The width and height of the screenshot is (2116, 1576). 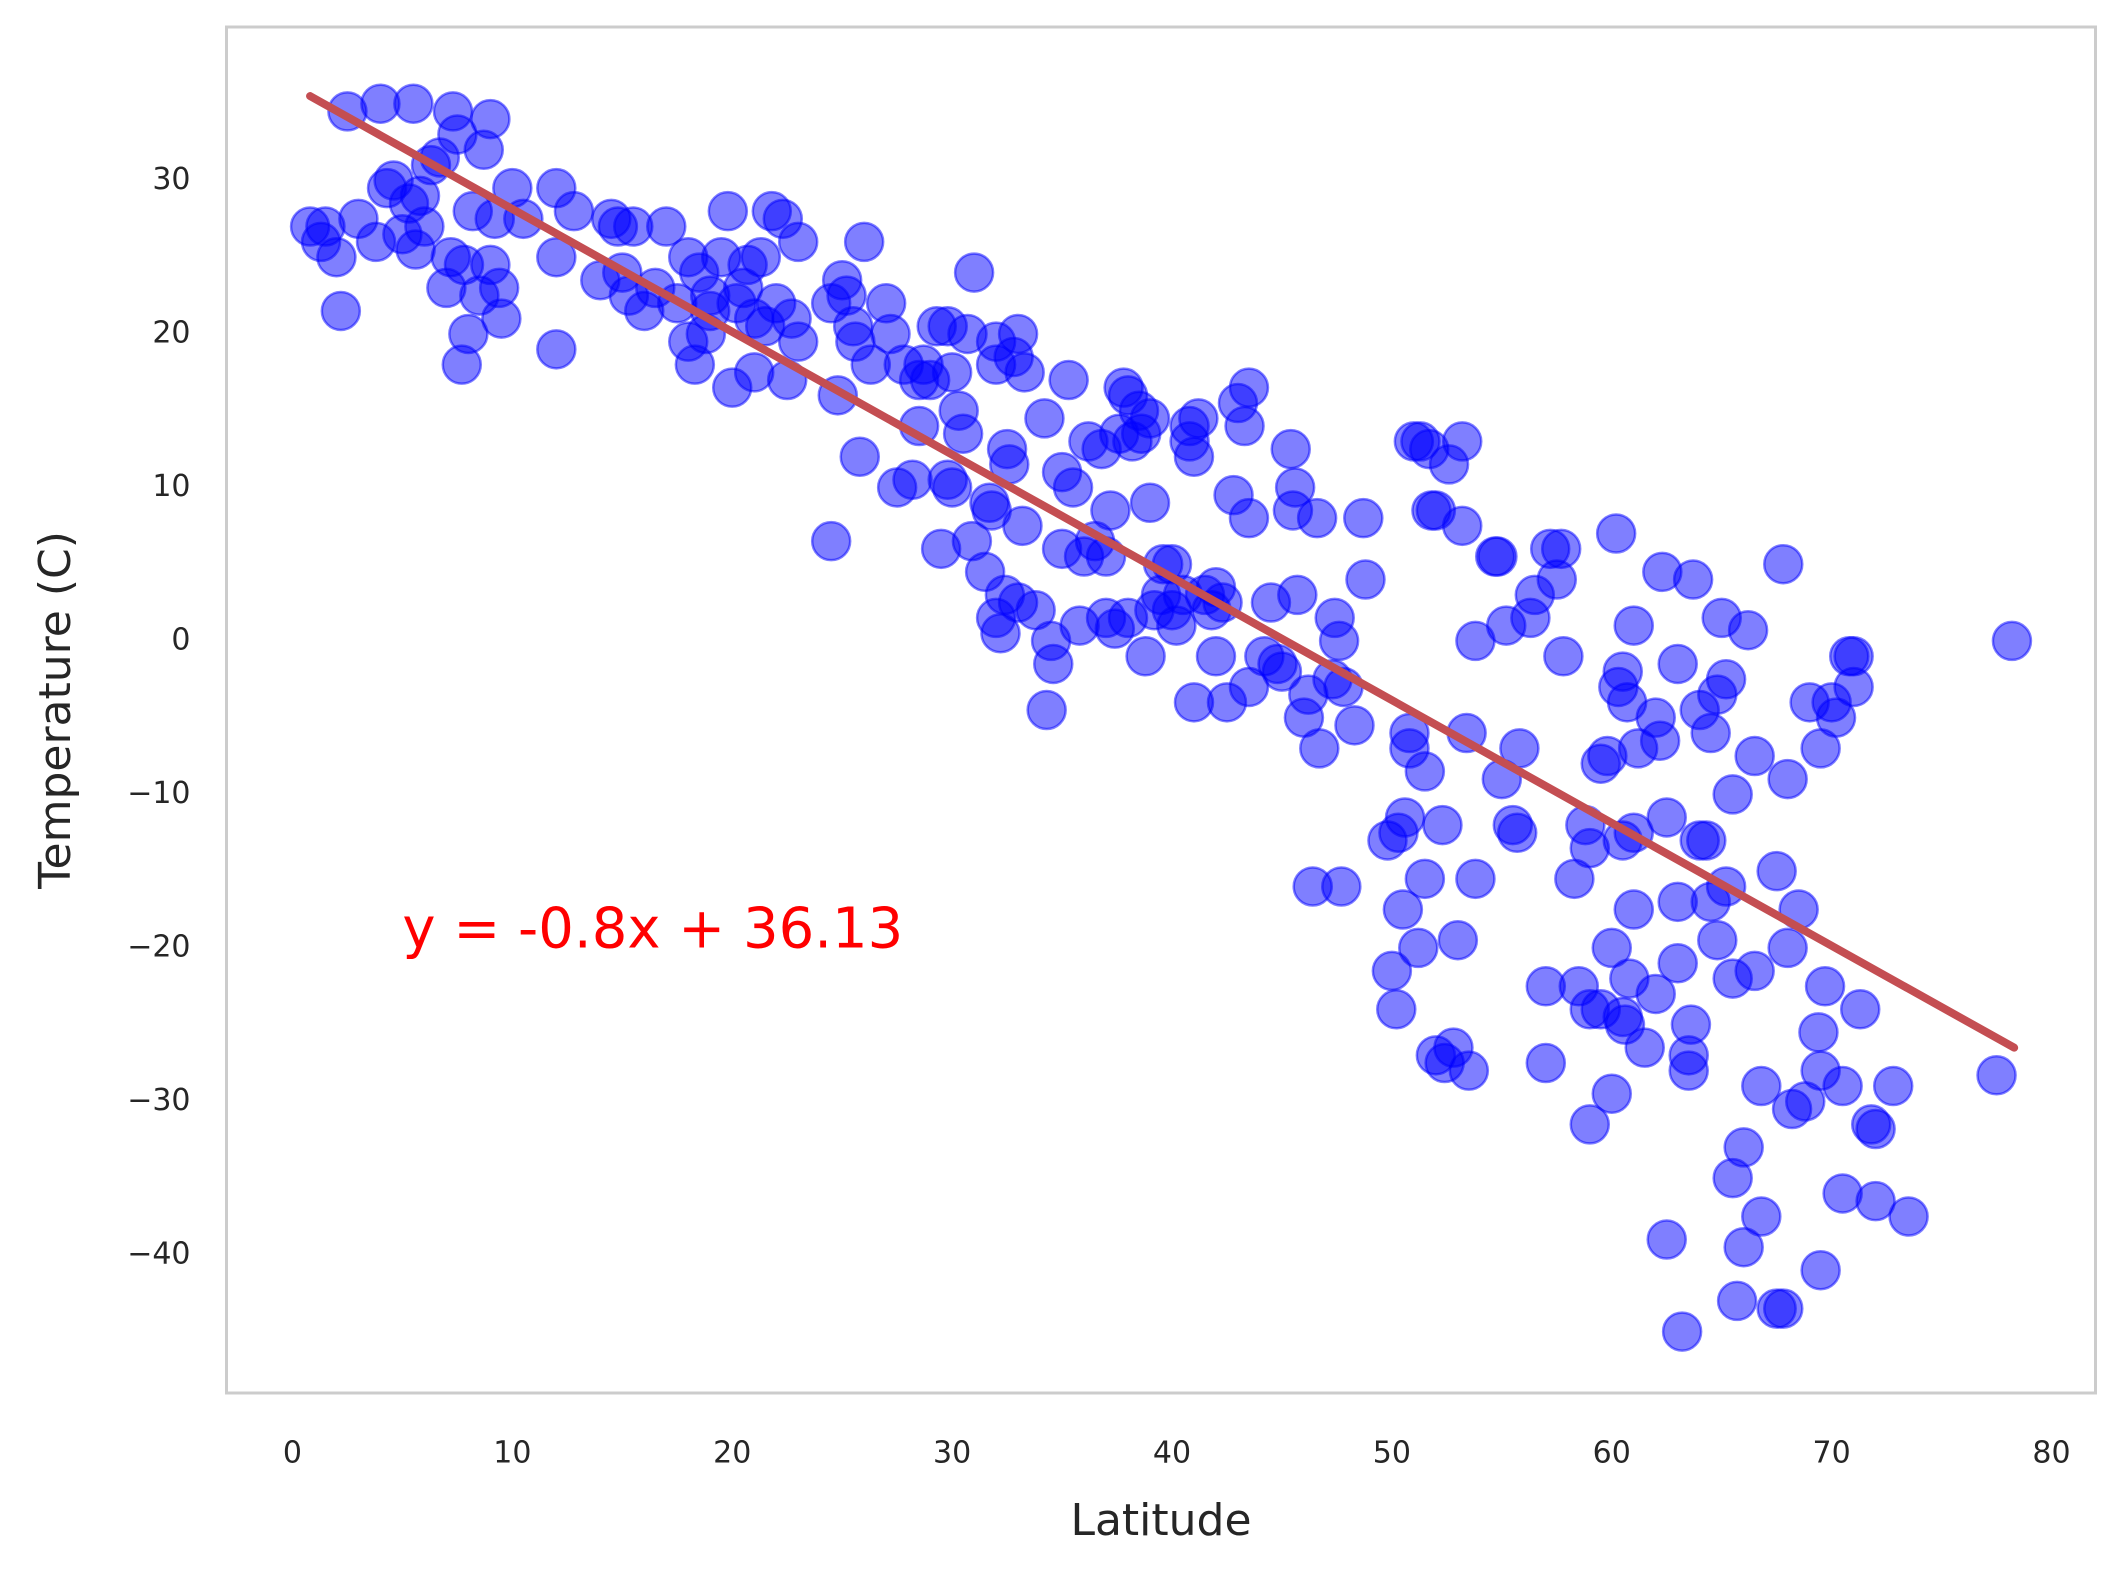 I want to click on y-tick-label: −30, so click(x=158, y=1100).